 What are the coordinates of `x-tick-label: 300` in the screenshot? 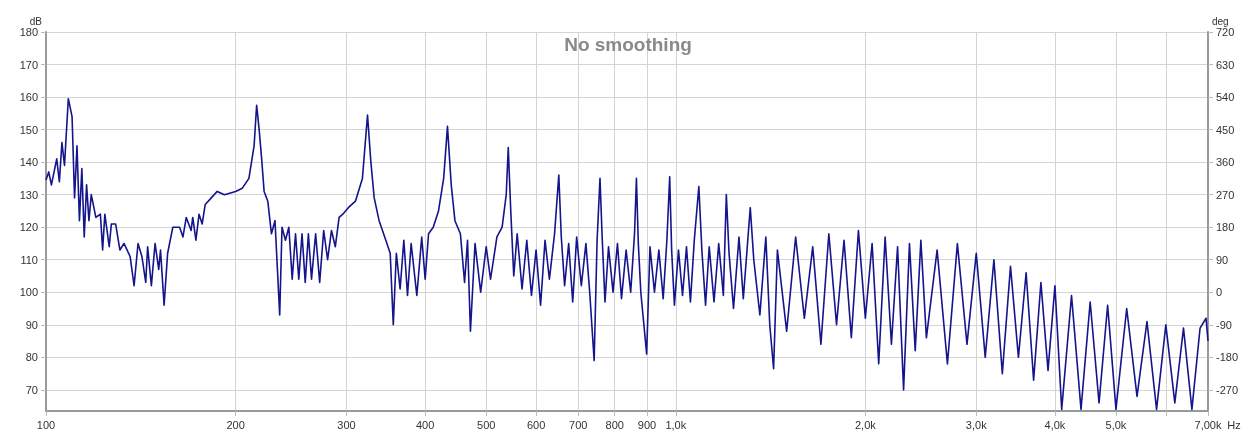 It's located at (346, 424).